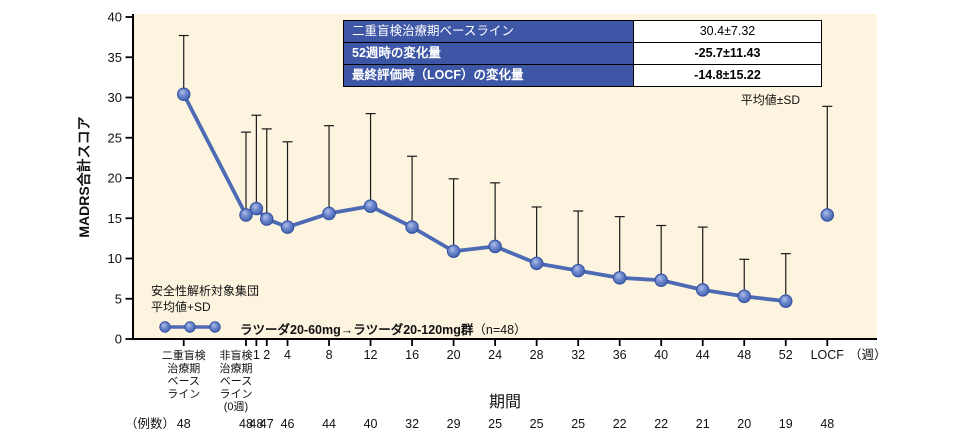 This screenshot has height=435, width=960. What do you see at coordinates (727, 75) in the screenshot?
I see `summary-row-value: -14.8±15.22` at bounding box center [727, 75].